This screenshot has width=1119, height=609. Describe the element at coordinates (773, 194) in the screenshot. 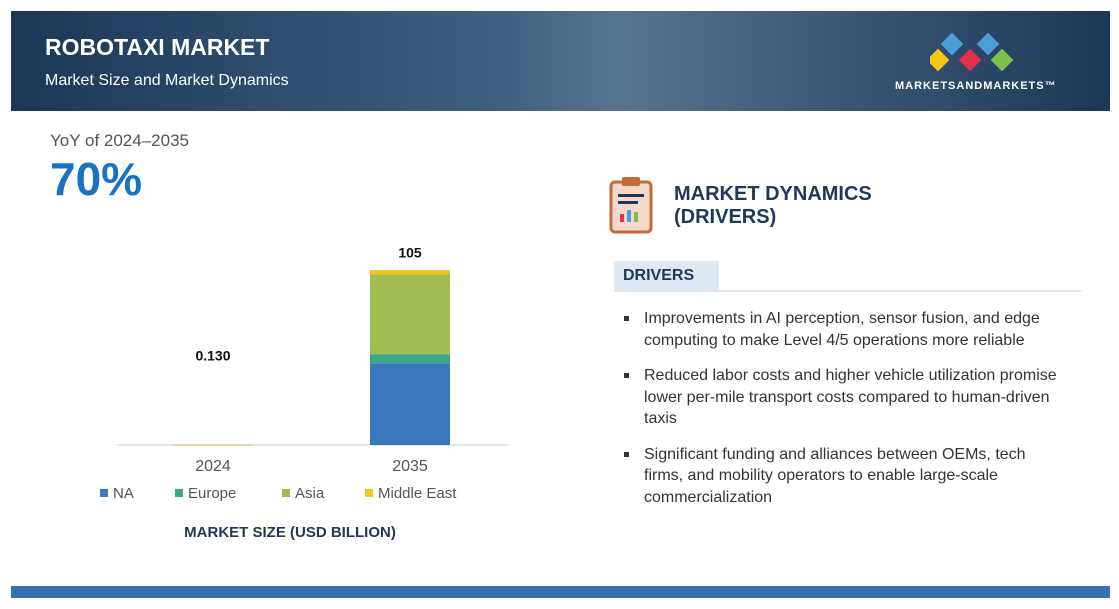

I see `dynamics-title: MARKET DYNAMICS` at that location.